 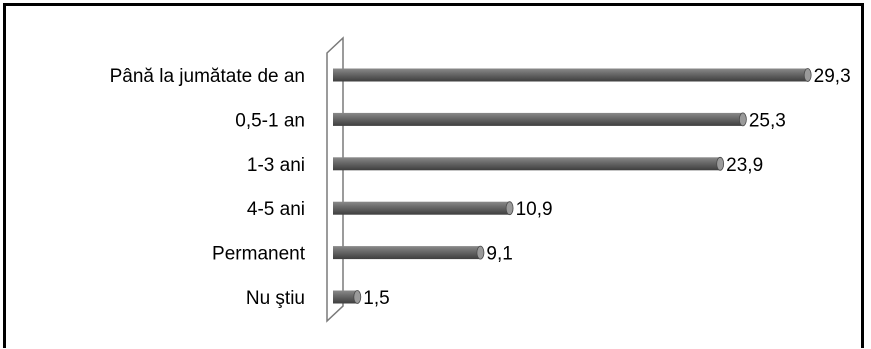 What do you see at coordinates (276, 209) in the screenshot?
I see `category-label: 4-5 ani` at bounding box center [276, 209].